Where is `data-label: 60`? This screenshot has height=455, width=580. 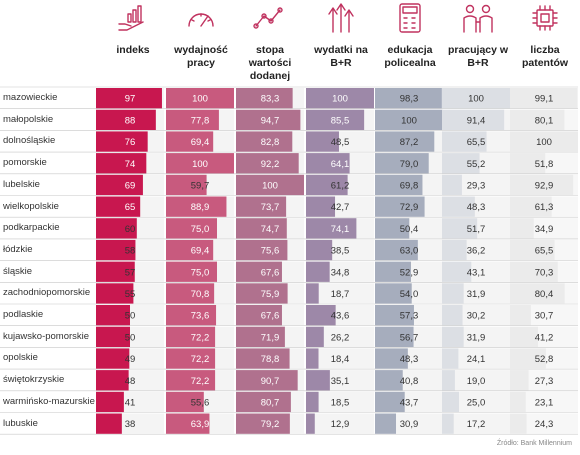
data-label: 60 is located at coordinates (130, 229).